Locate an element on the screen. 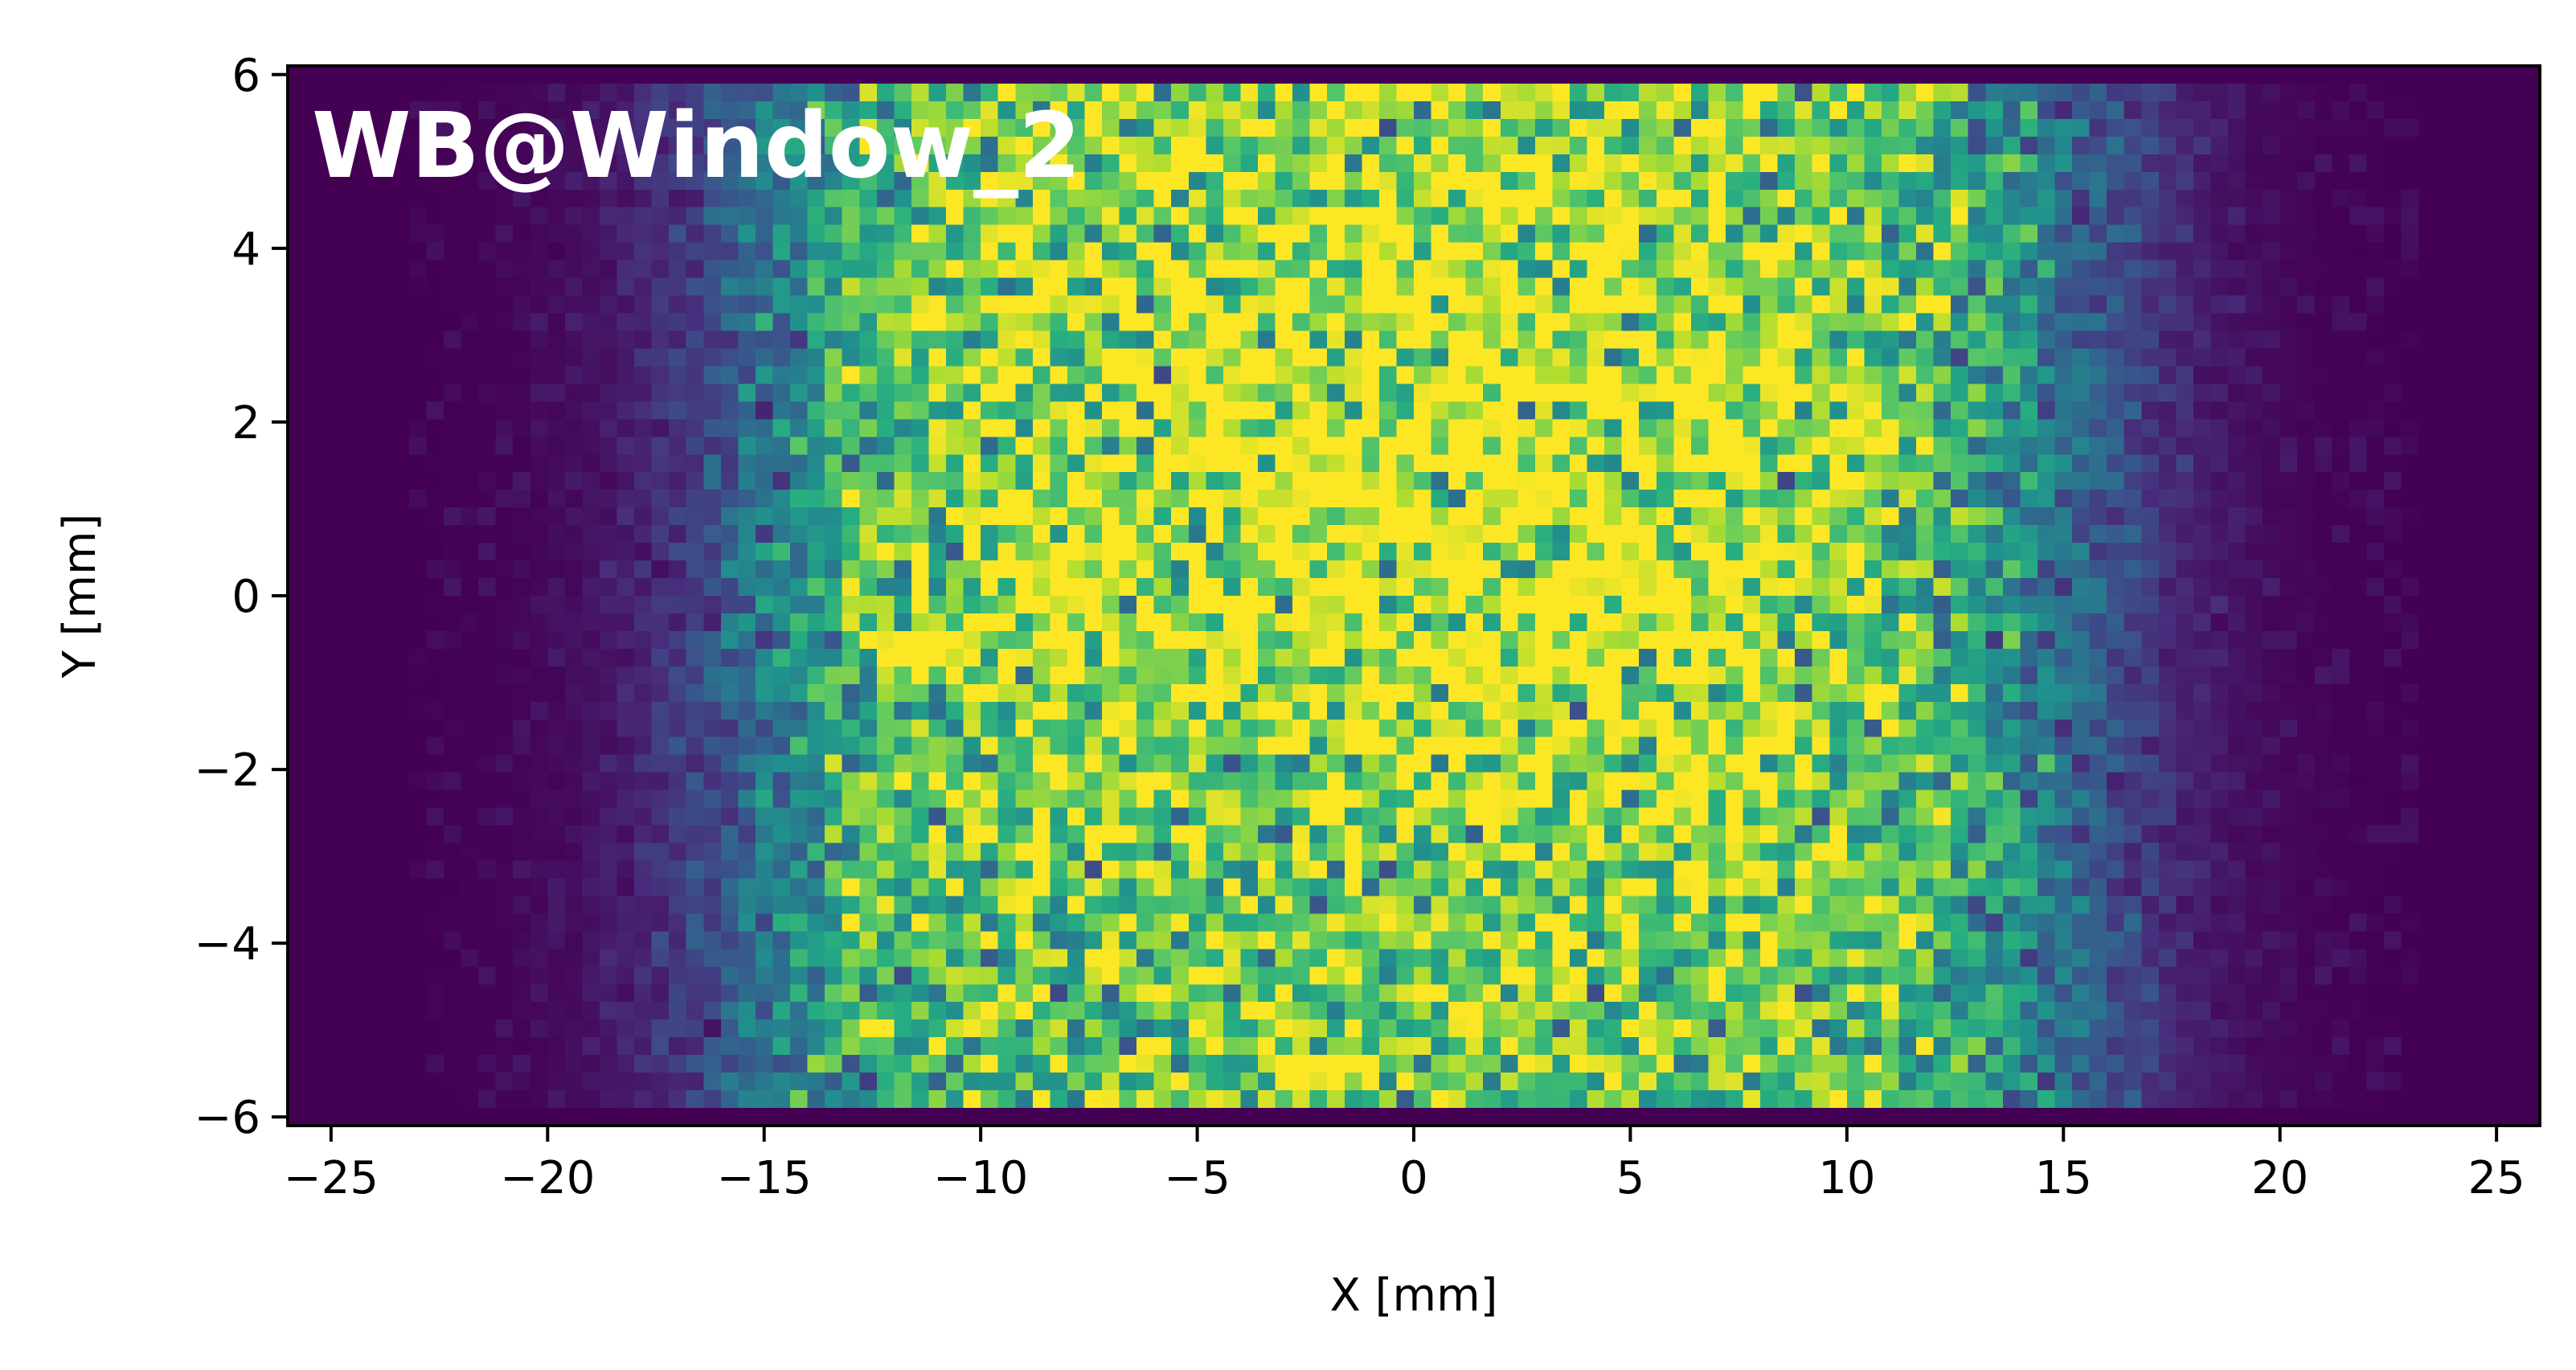 This screenshot has height=1370, width=2576. x-tick-label: 10 is located at coordinates (1846, 1178).